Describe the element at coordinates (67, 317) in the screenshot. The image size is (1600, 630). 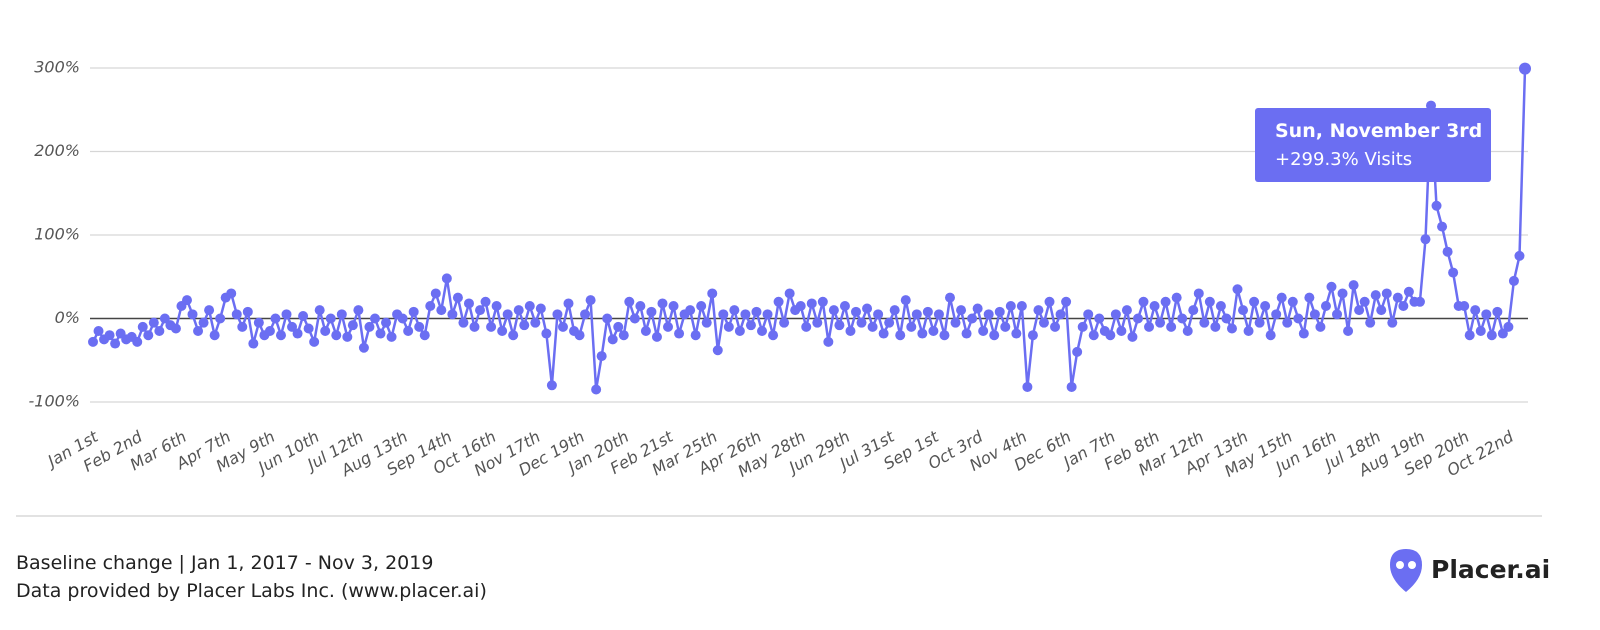
I see `y-tick-label: 0%` at that location.